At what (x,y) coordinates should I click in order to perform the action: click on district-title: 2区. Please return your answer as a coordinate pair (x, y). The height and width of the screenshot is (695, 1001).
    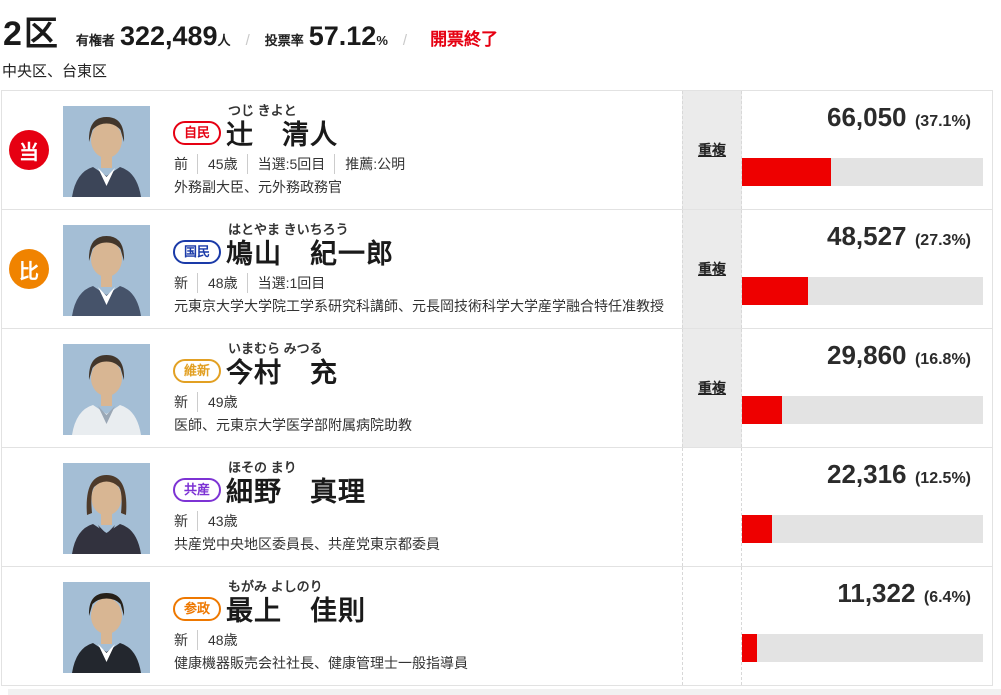
    Looking at the image, I should click on (31, 34).